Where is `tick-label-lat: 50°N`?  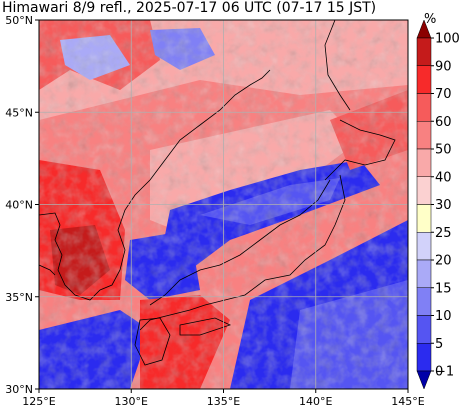
tick-label-lat: 50°N is located at coordinates (19, 20).